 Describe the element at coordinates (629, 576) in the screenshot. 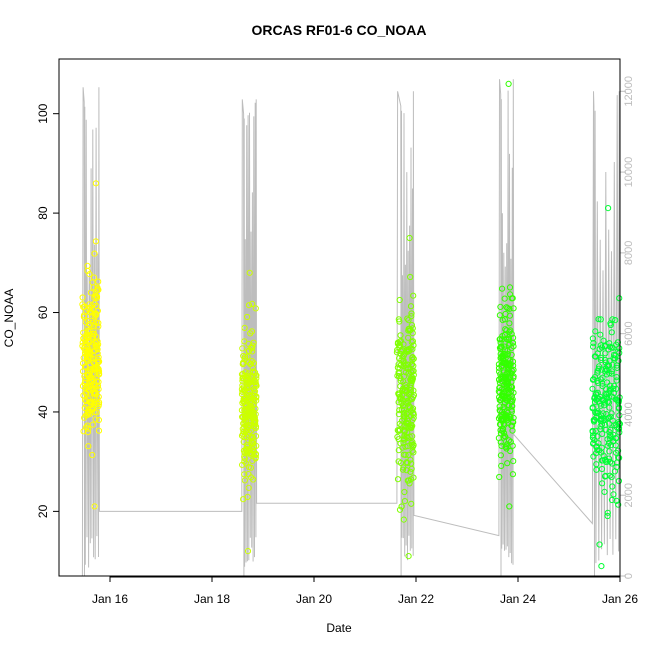

I see `y2-tick-label: 0` at that location.